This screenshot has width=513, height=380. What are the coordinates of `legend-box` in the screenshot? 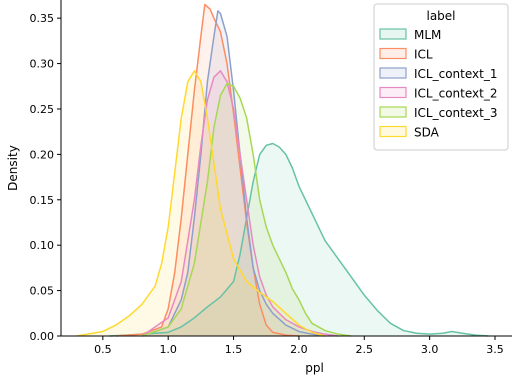 It's located at (441, 77).